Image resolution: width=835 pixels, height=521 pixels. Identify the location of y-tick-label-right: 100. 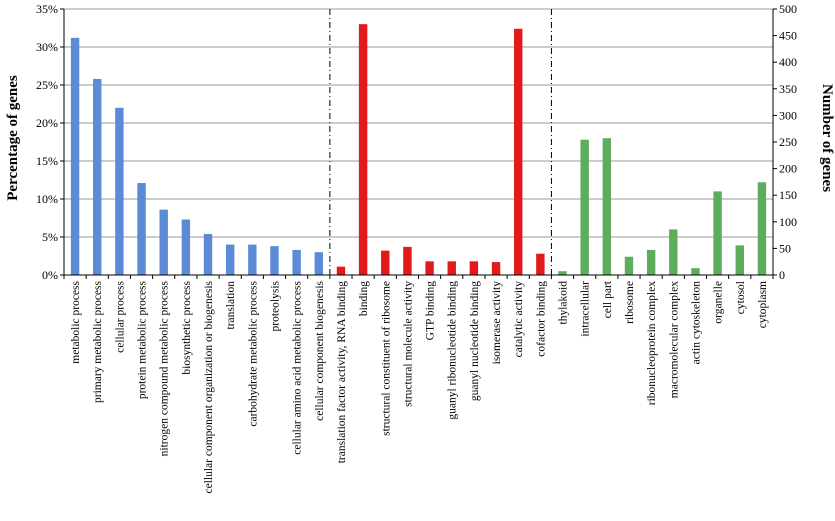
(788, 222).